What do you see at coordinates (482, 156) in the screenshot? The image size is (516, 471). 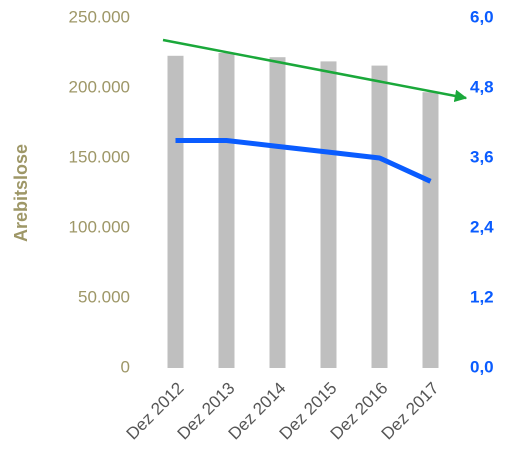 I see `y2-tick-label: 3,6` at bounding box center [482, 156].